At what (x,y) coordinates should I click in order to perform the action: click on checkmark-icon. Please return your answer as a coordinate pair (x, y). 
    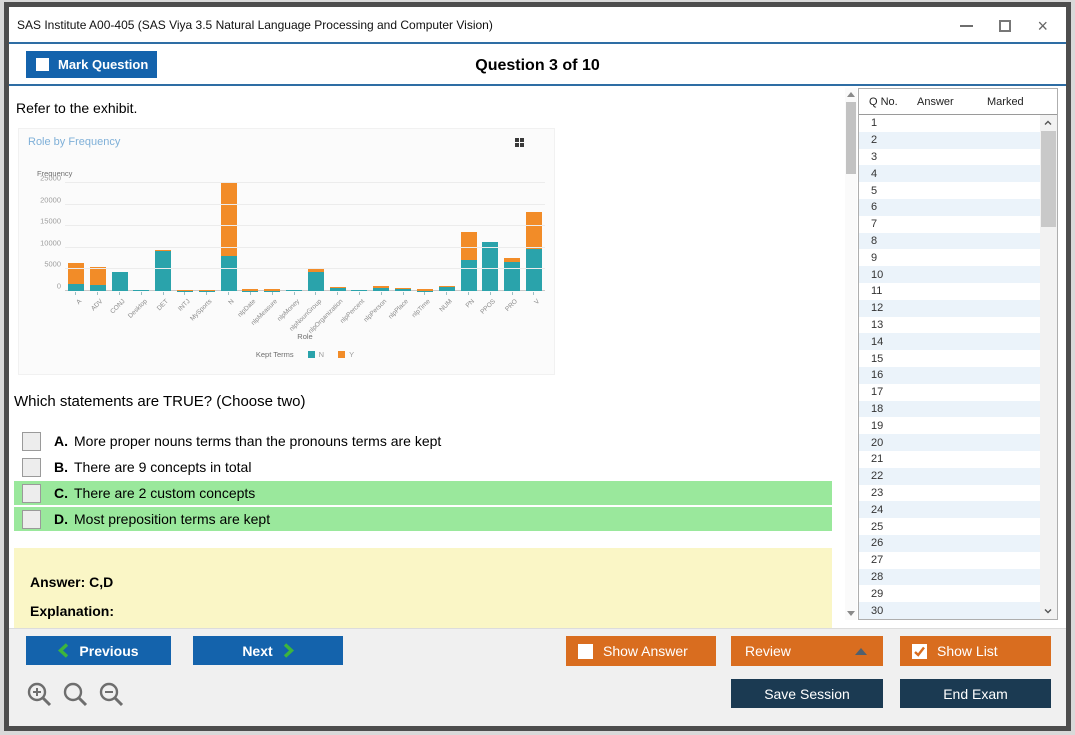
    Looking at the image, I should click on (919, 651).